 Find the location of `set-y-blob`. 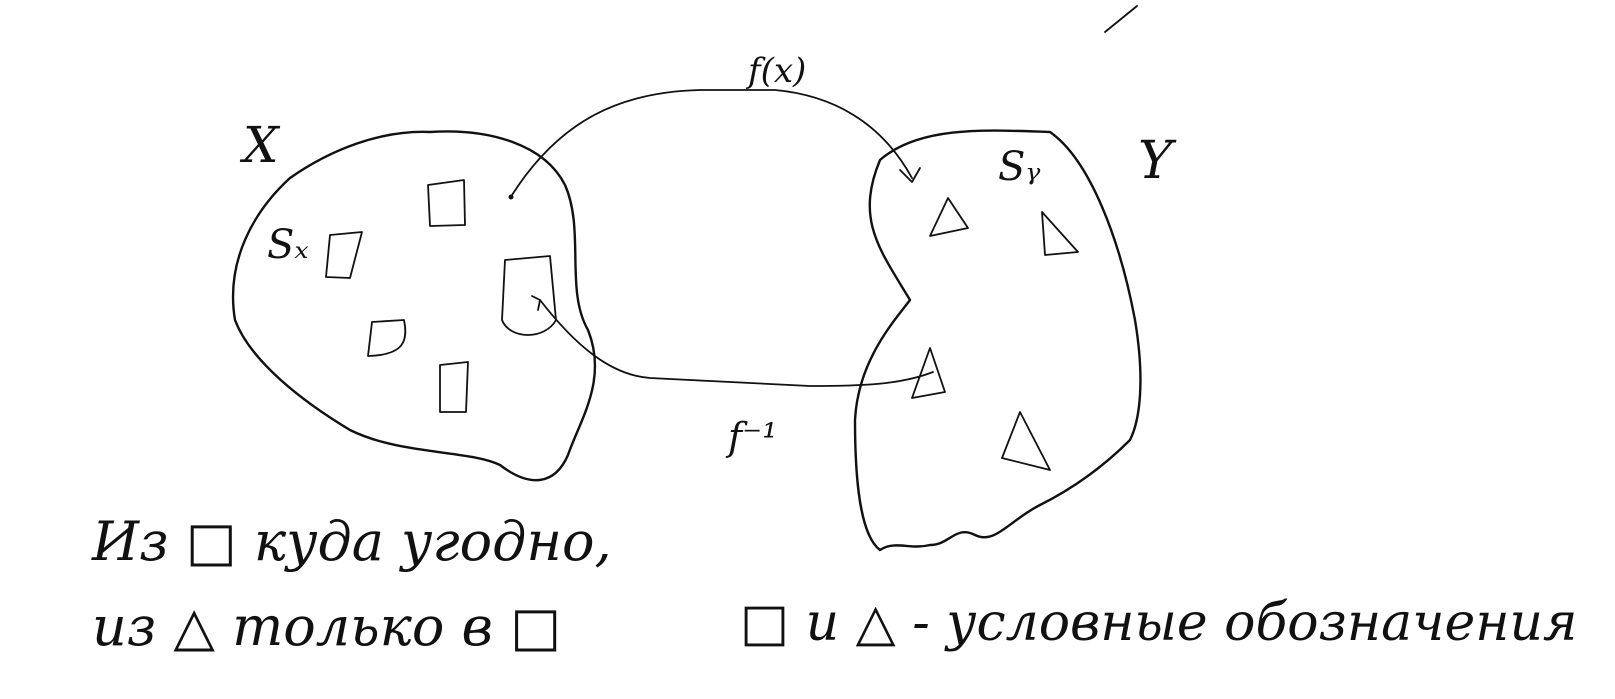

set-y-blob is located at coordinates (997, 340).